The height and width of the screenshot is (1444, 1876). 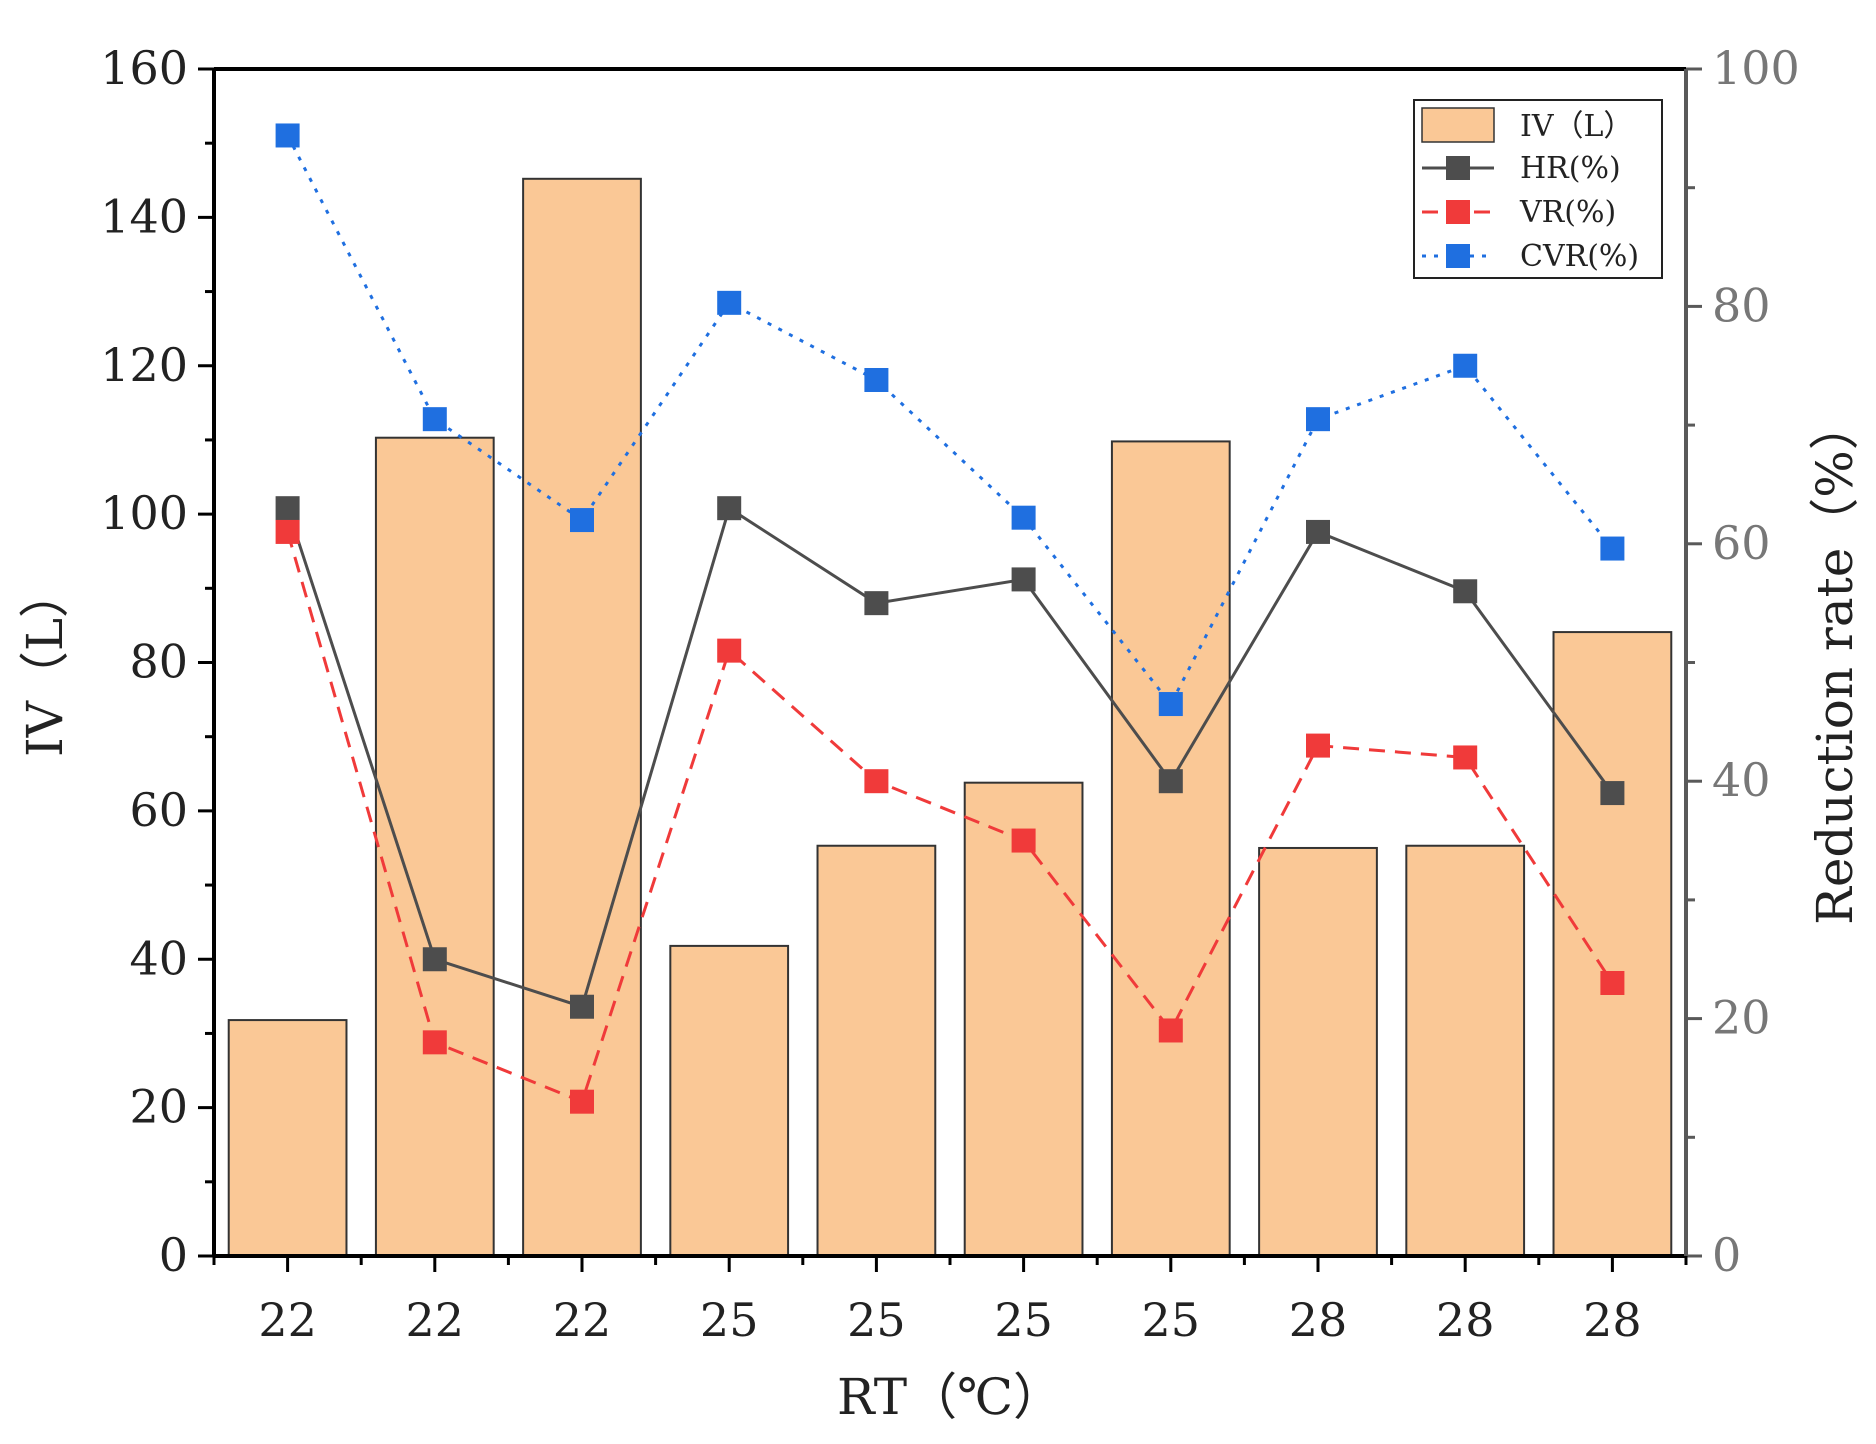 I want to click on left-y-axis-title: IV（L）, so click(x=45, y=662).